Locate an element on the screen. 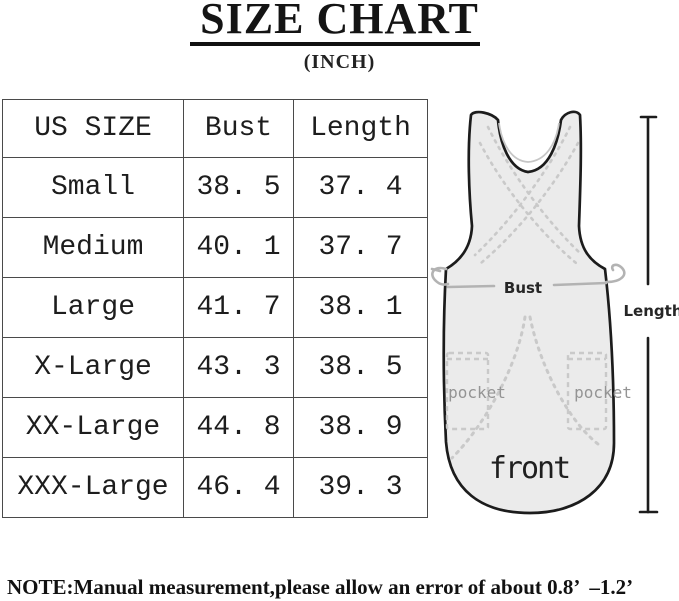 This screenshot has height=601, width=679. header-bust: Bust is located at coordinates (238, 128).